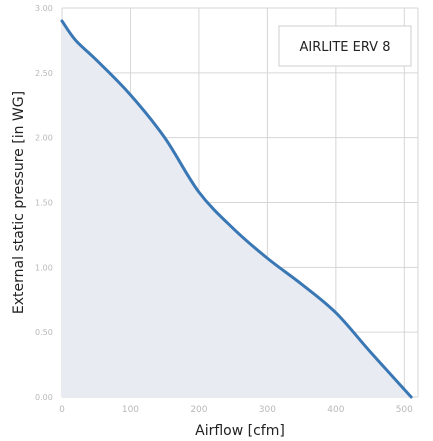  I want to click on y-tick-label: 1.50, so click(44, 203).